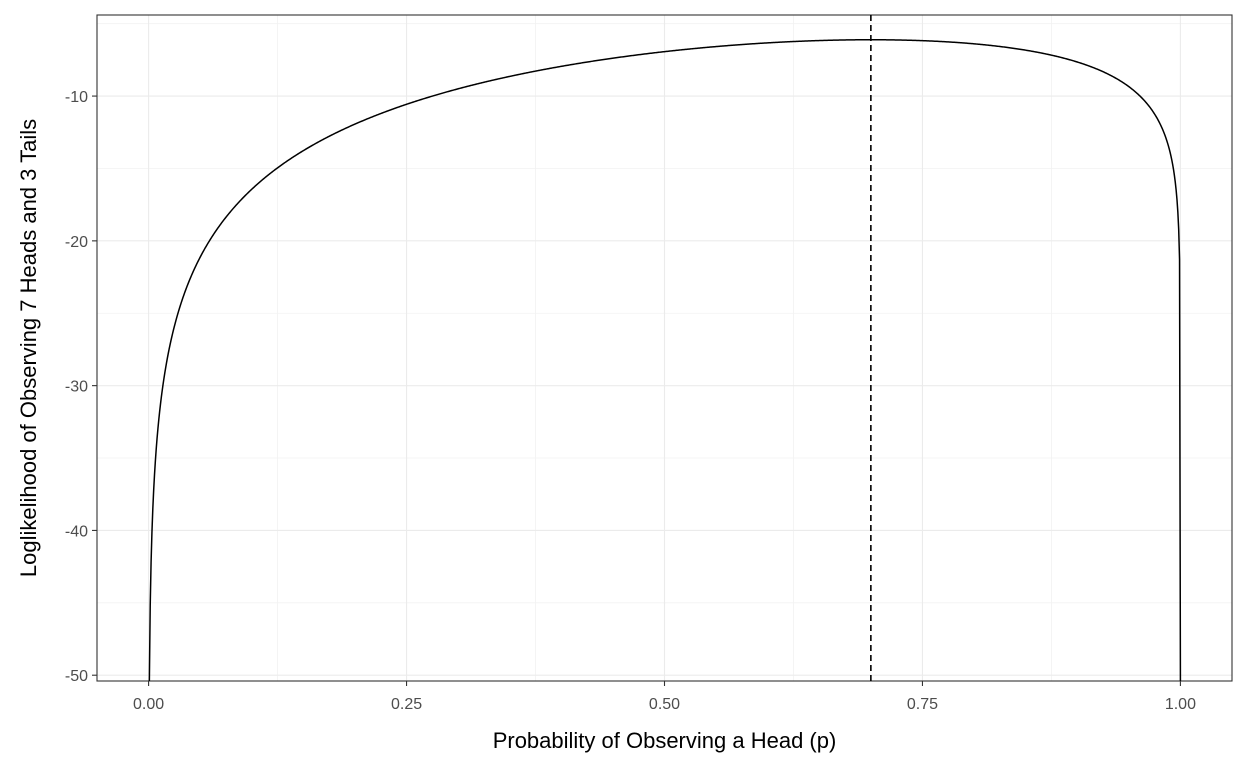  I want to click on y-axis-ticks: -50 -40 -30 -20 -10, so click(81, 387).